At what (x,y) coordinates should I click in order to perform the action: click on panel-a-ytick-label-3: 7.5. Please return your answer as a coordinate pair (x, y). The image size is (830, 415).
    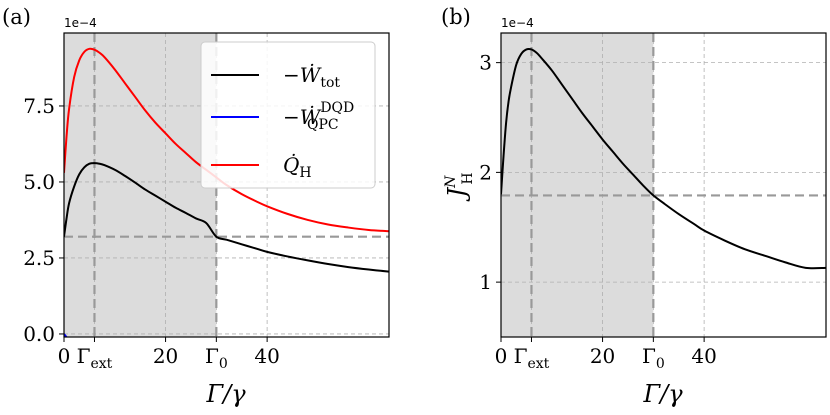
    Looking at the image, I should click on (39, 106).